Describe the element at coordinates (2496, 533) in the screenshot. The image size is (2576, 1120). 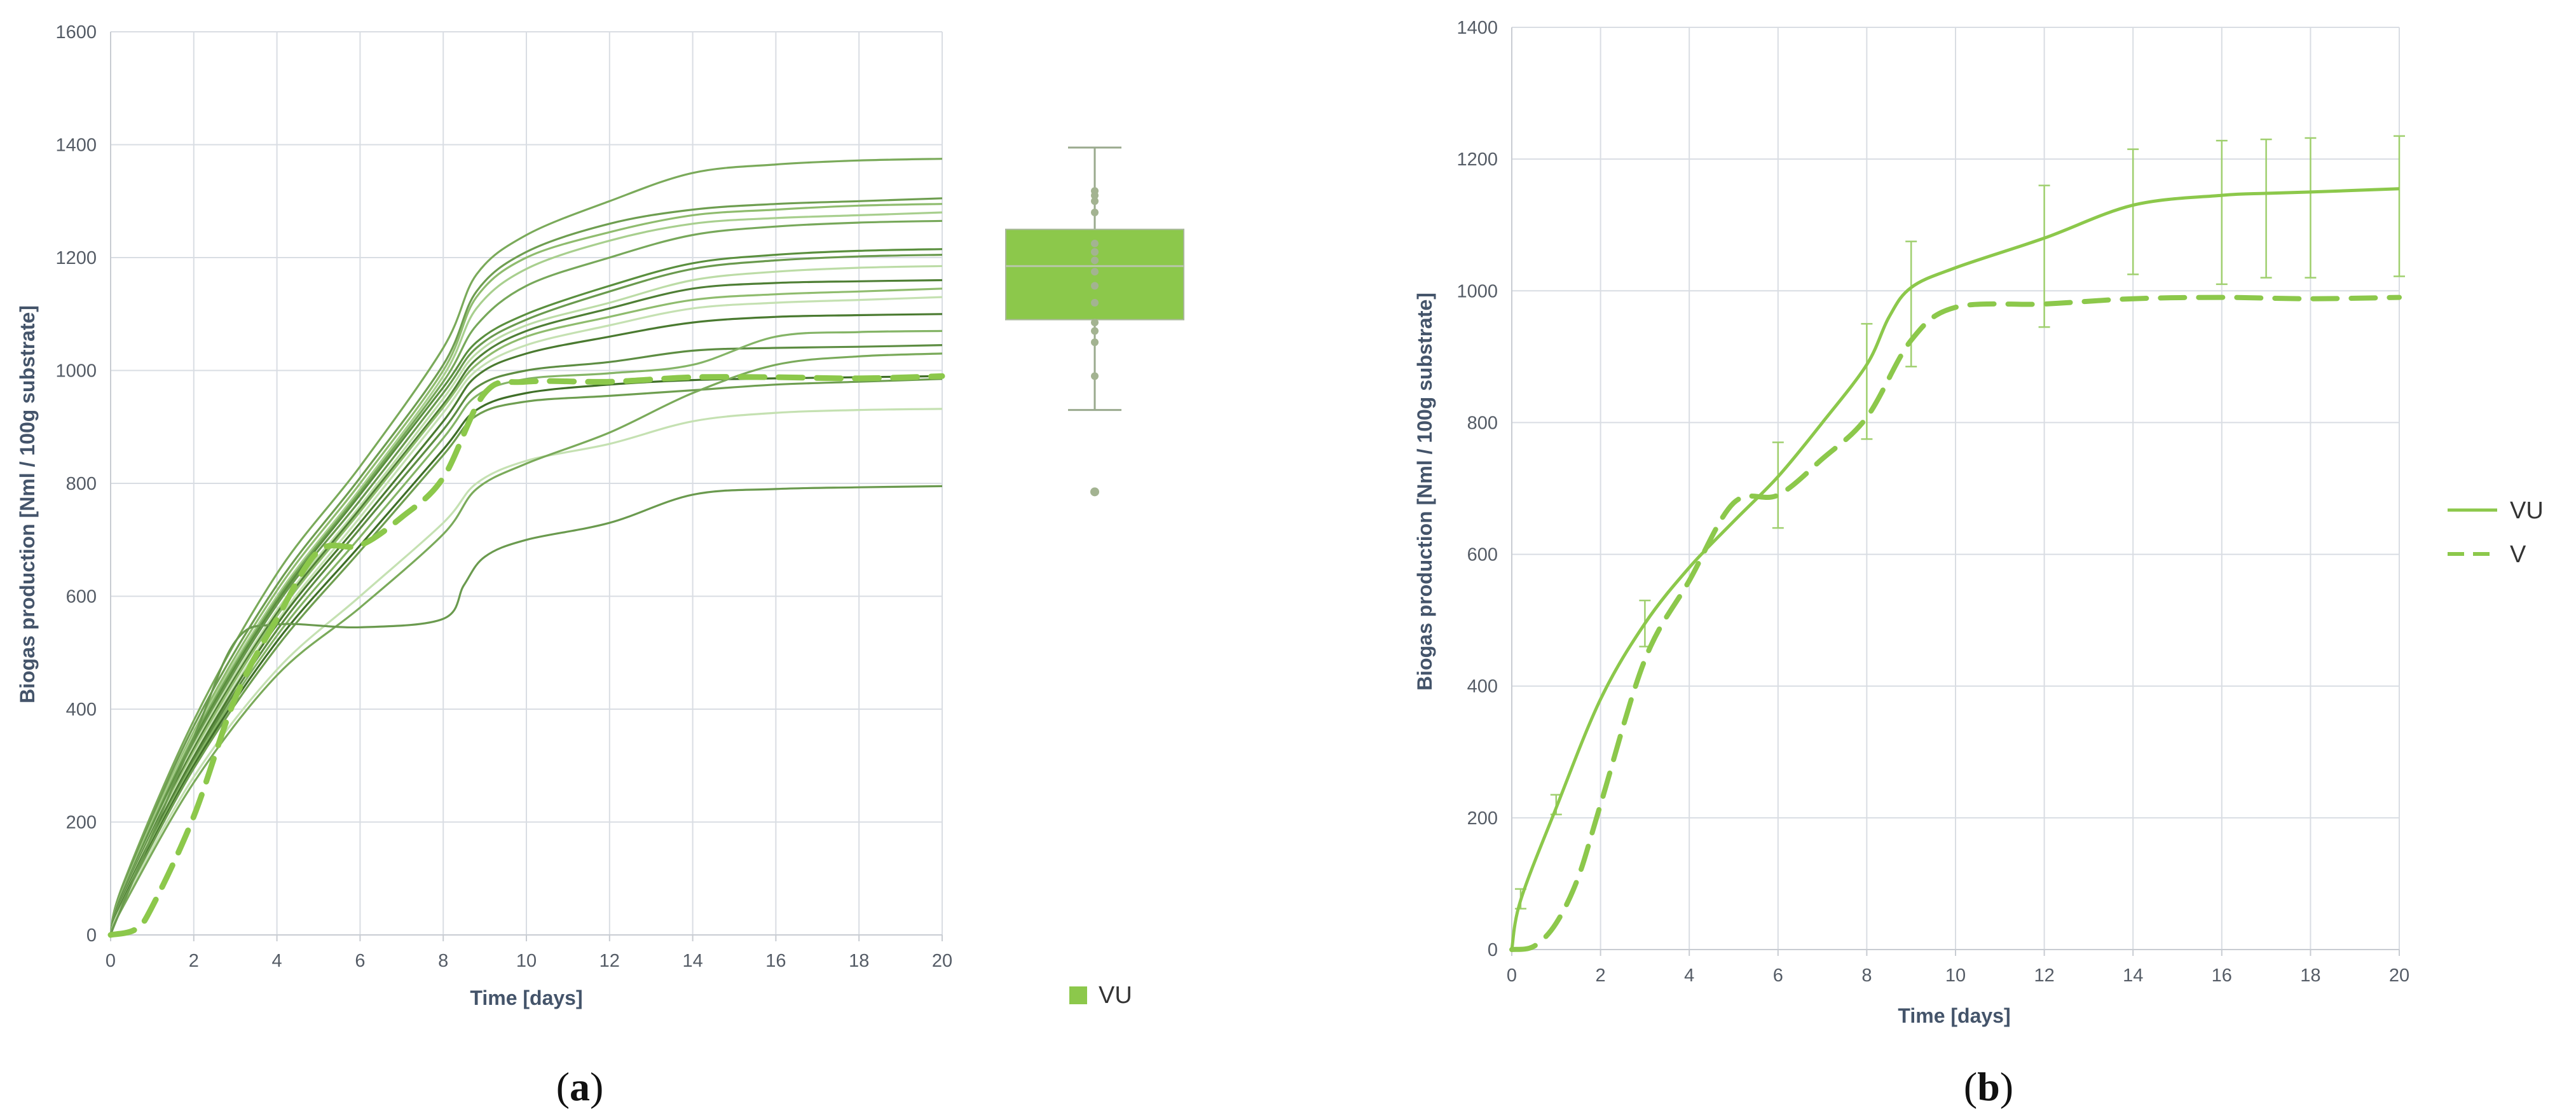
I see `panel-b-legend: VU V` at that location.